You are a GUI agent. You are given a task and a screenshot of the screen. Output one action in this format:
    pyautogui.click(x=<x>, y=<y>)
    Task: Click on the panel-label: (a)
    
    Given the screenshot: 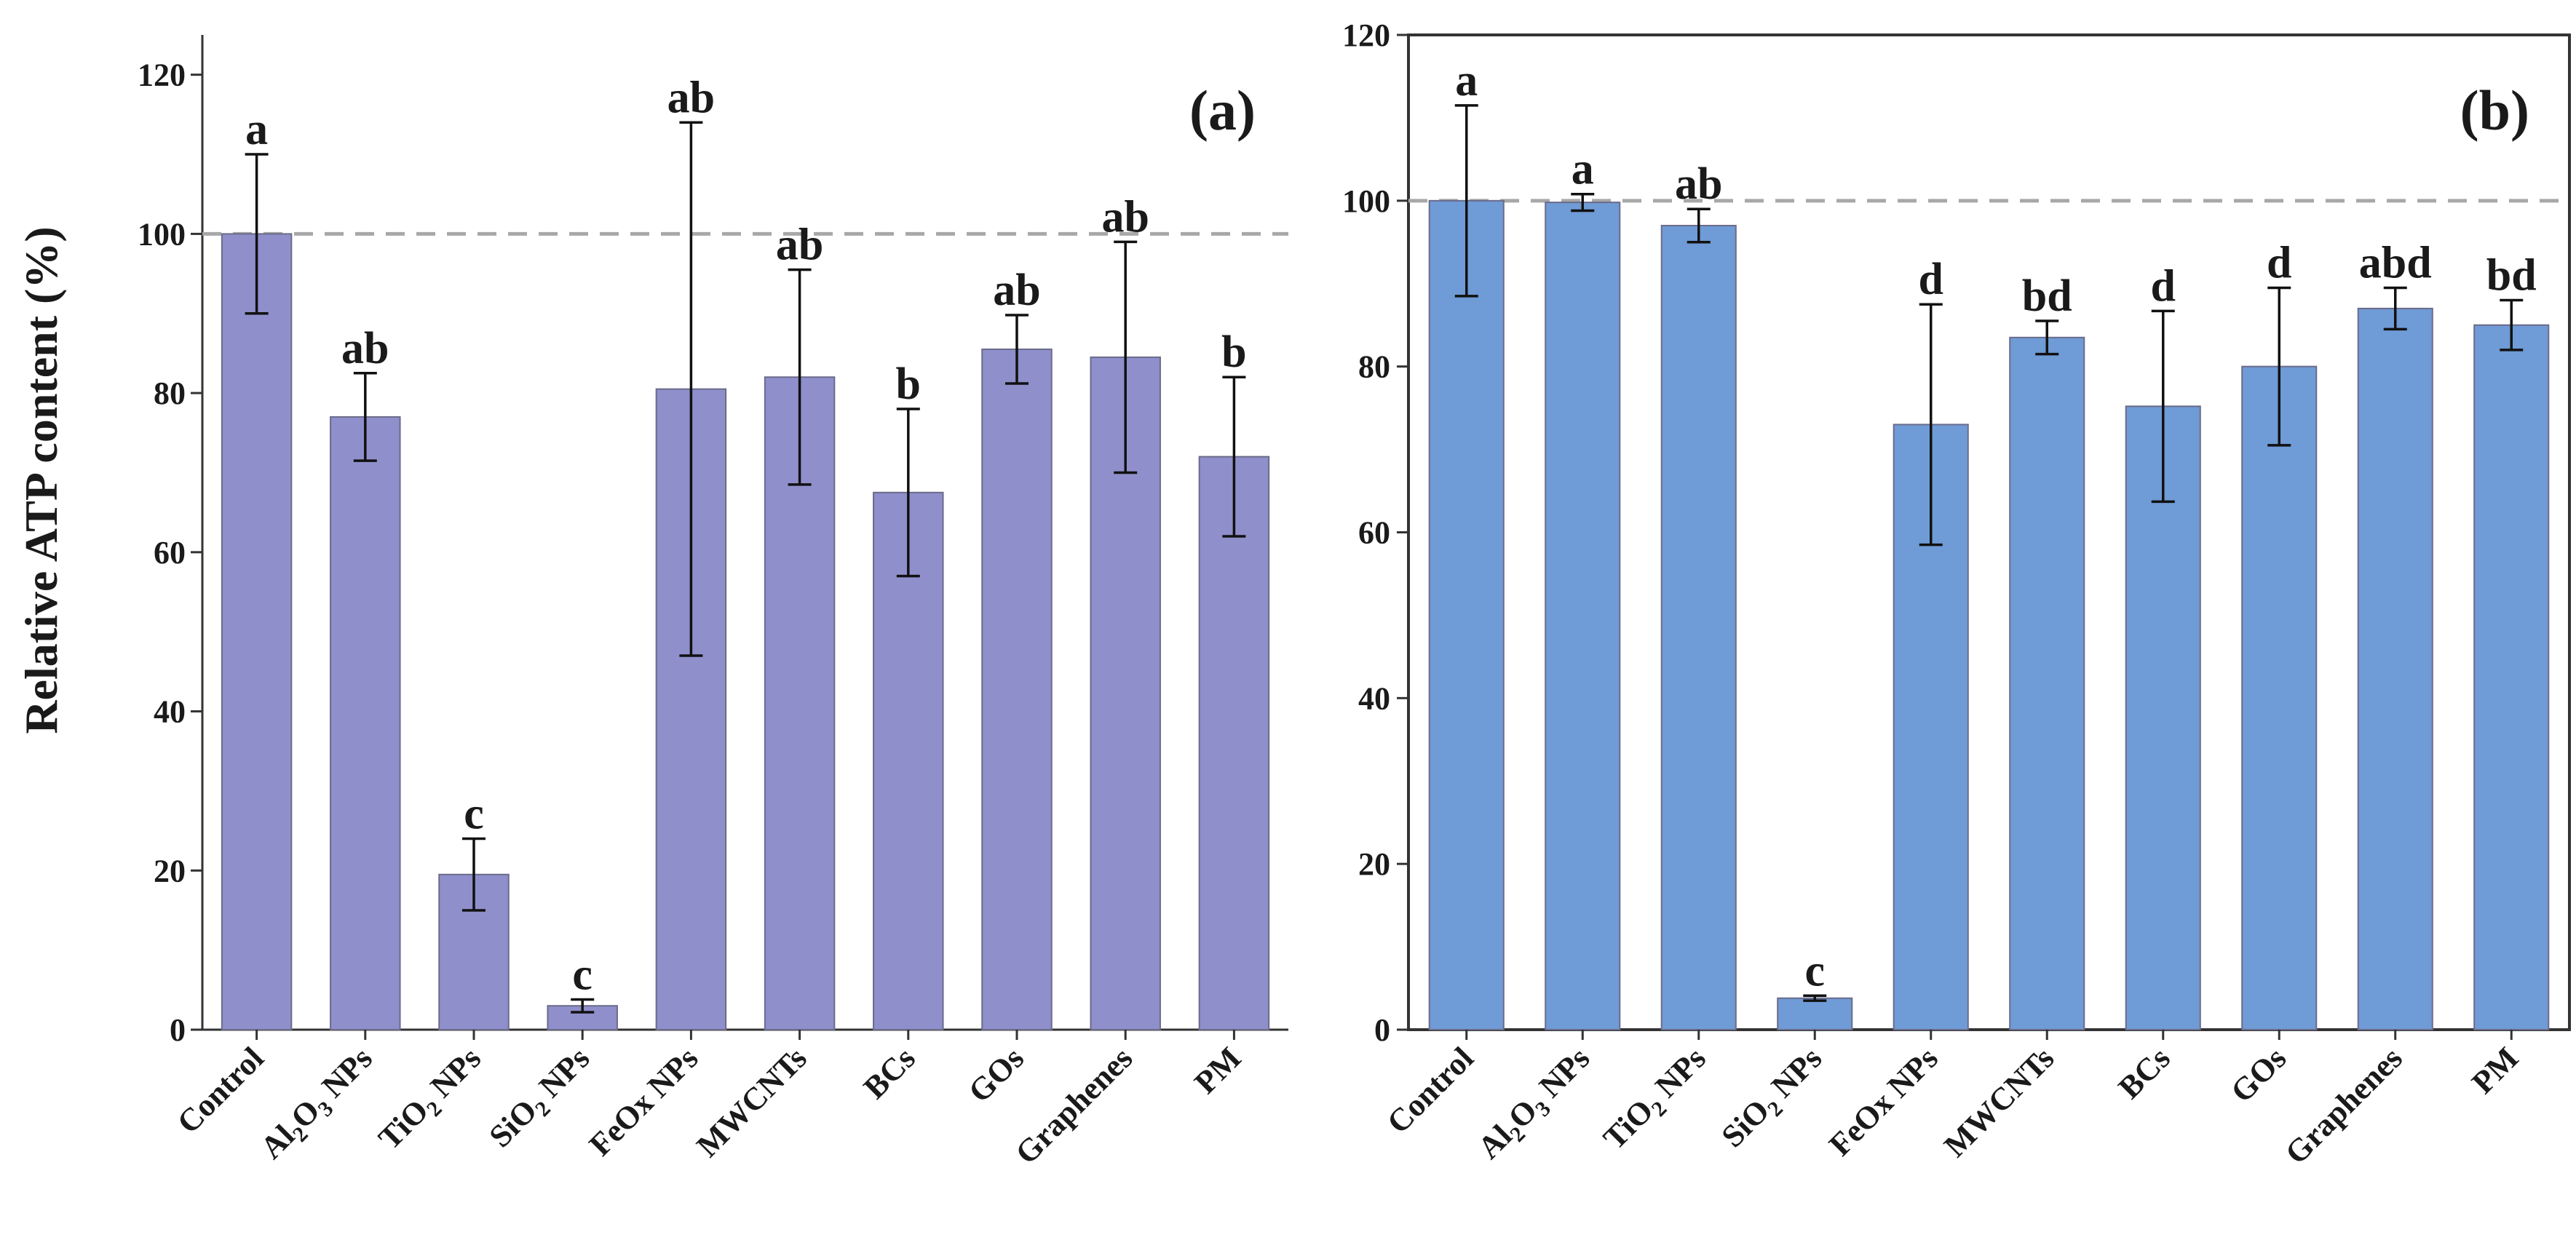 What is the action you would take?
    pyautogui.click(x=1222, y=110)
    